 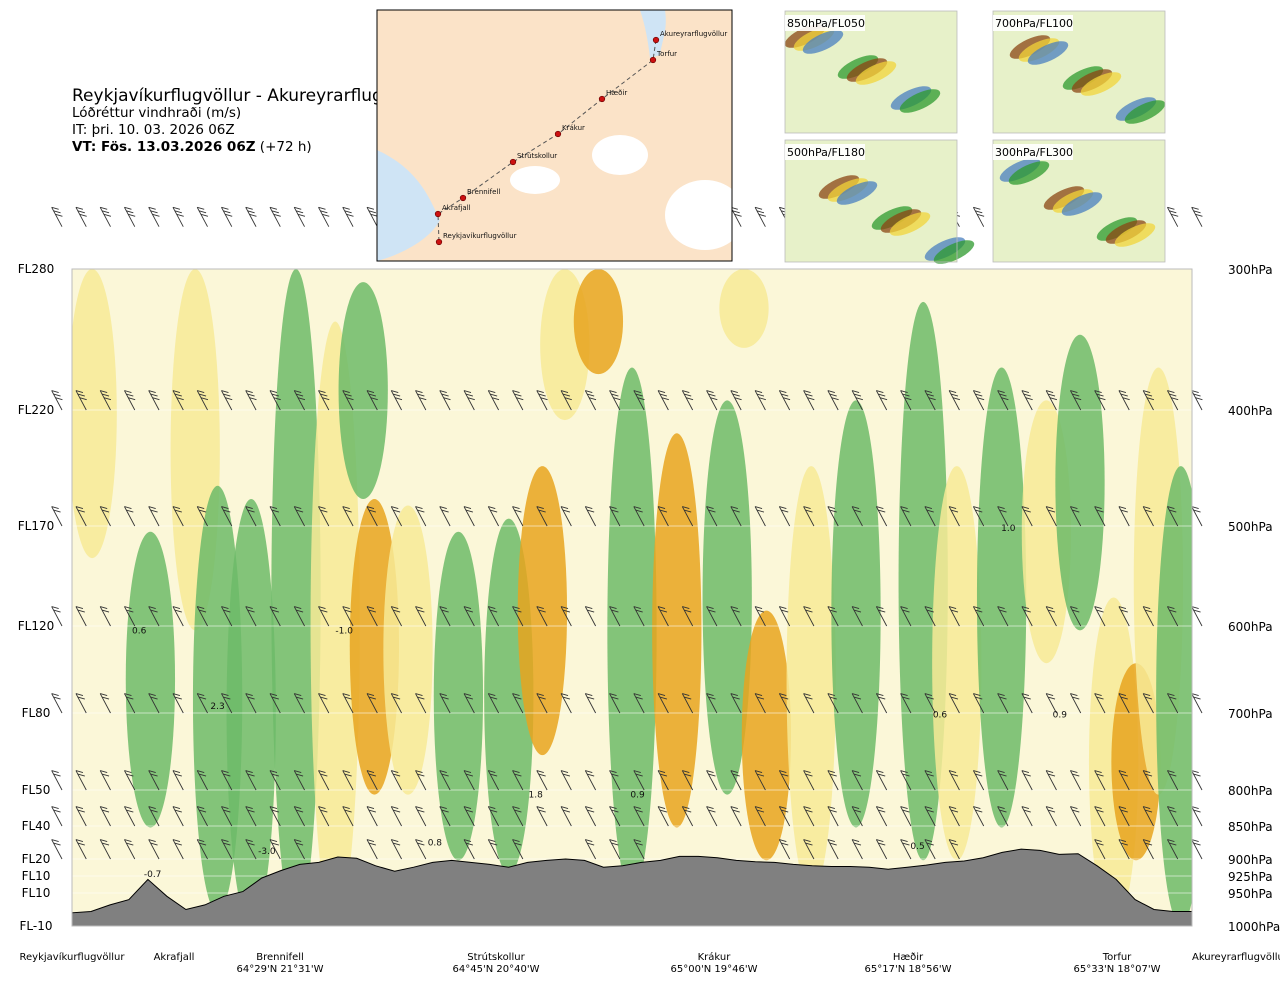 I want to click on pressure-tick-label: 800hPa, so click(x=1250, y=791).